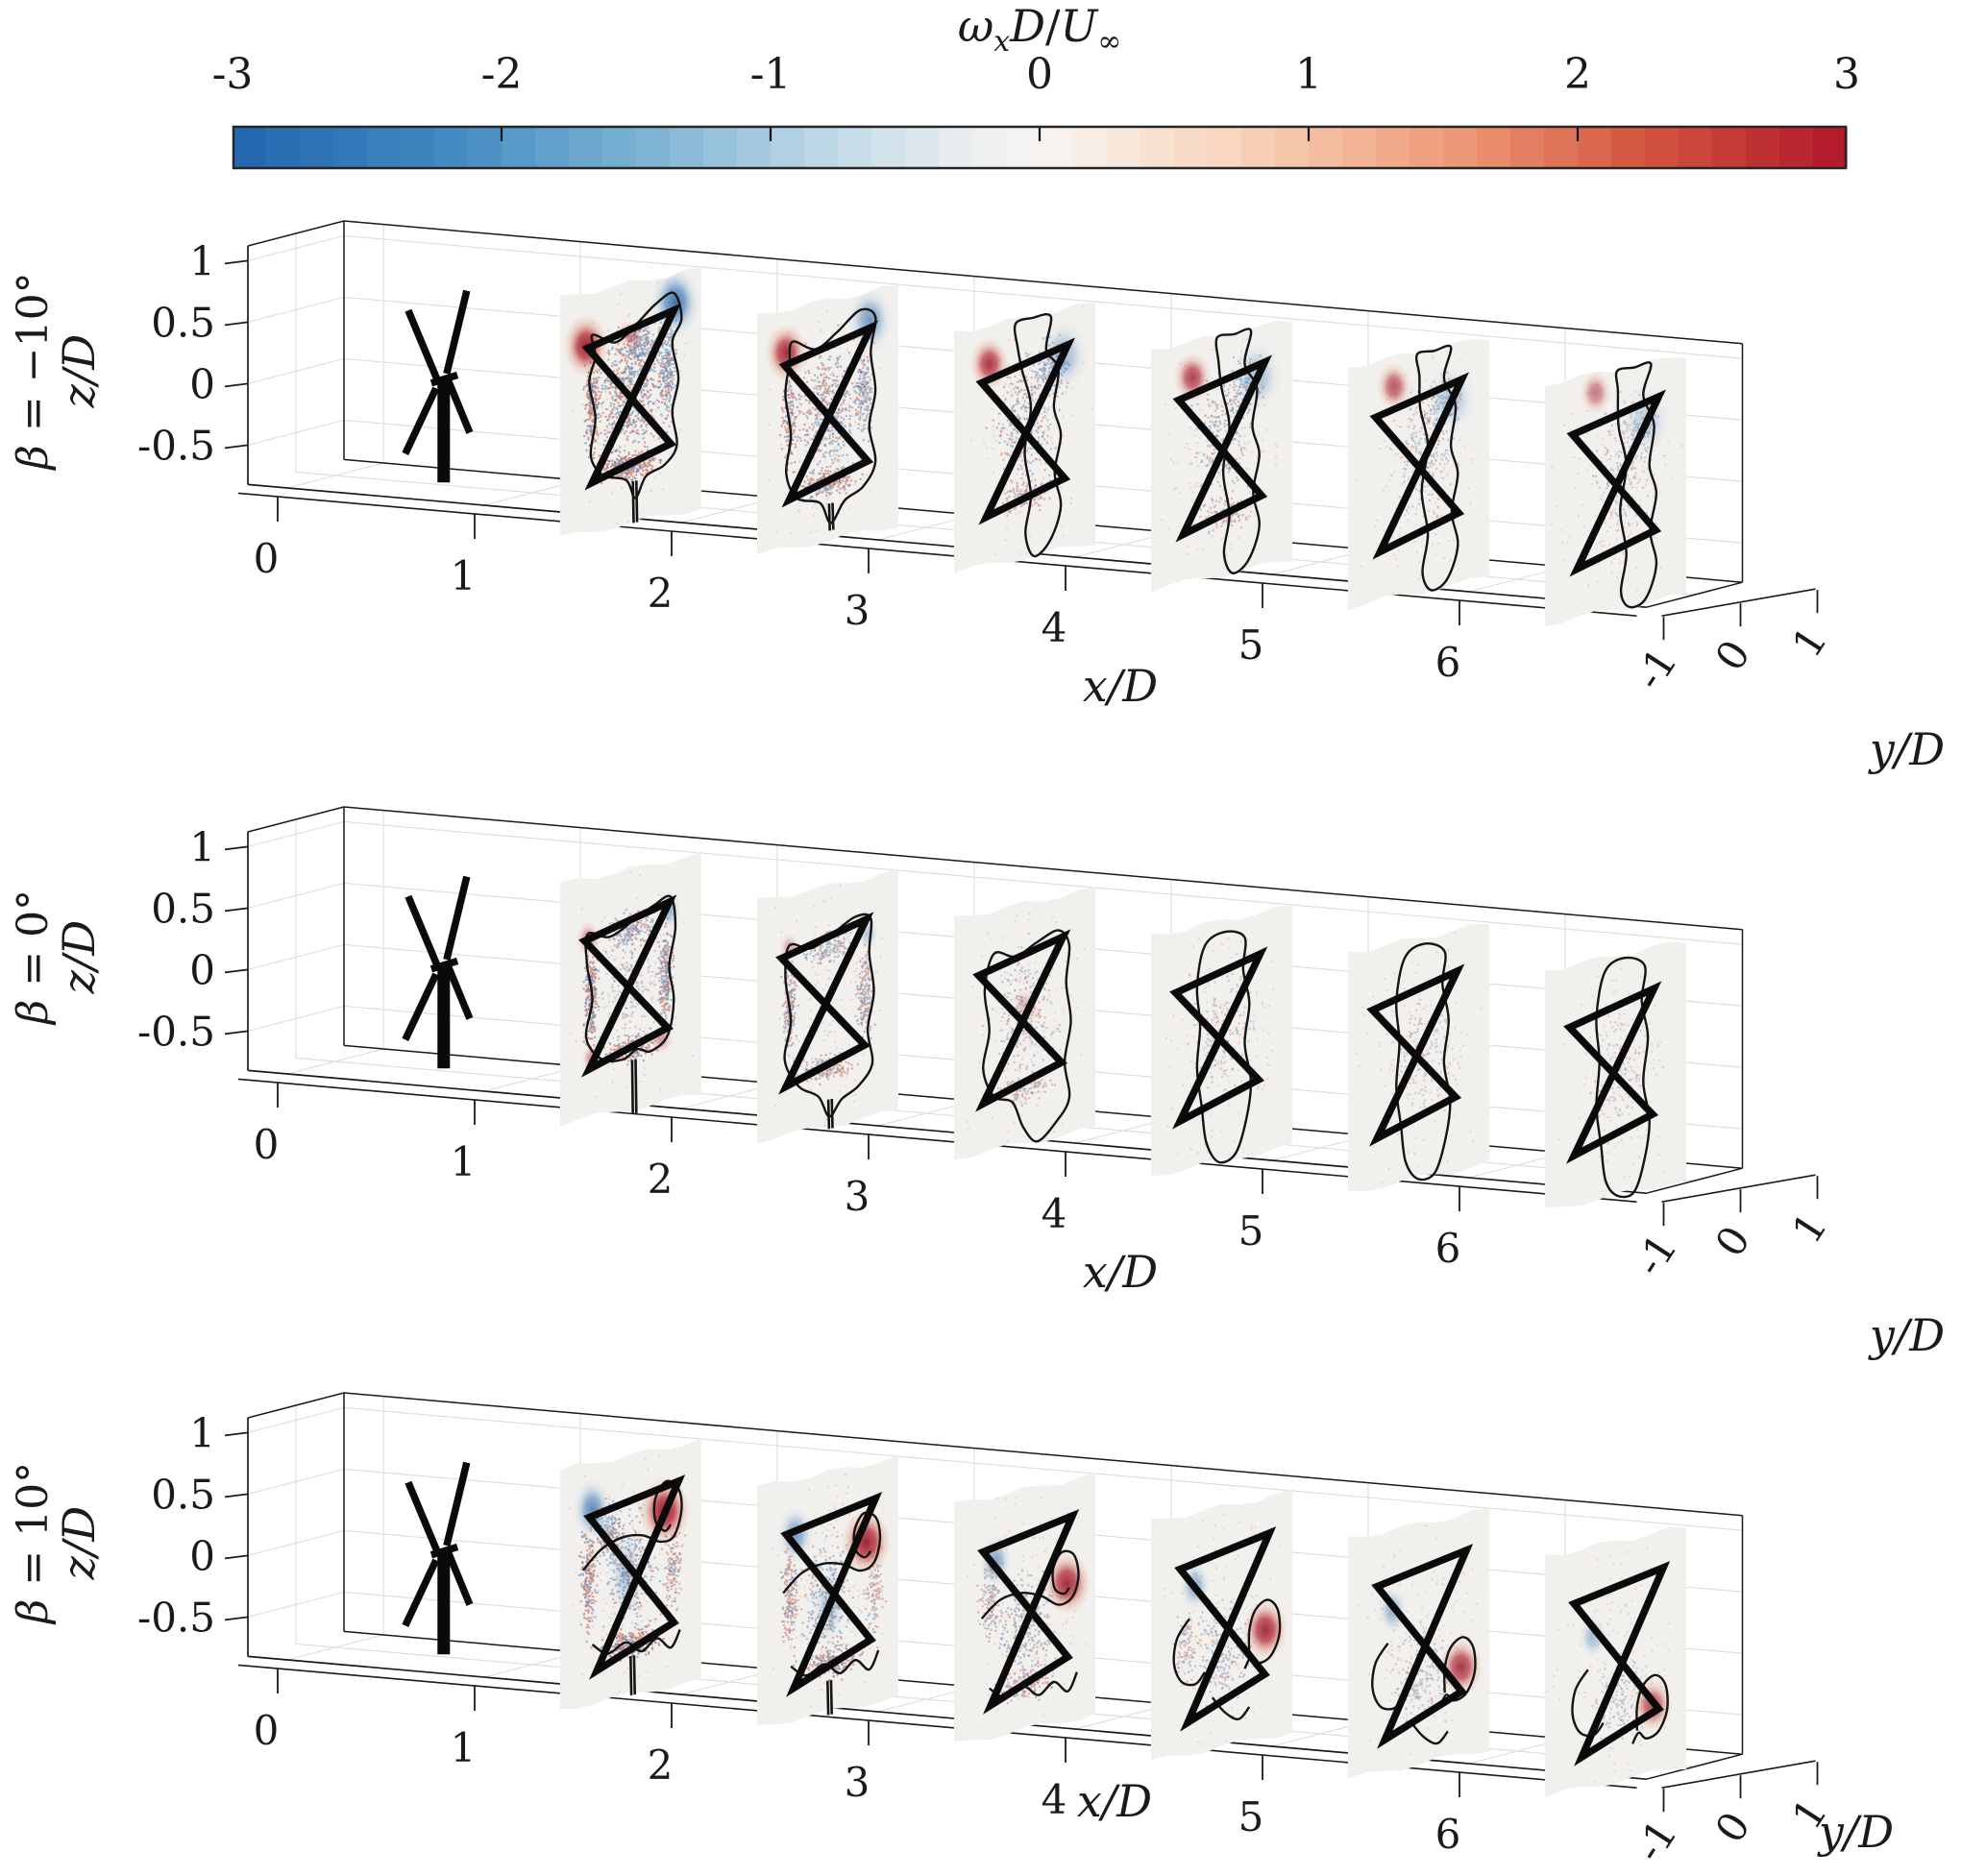  I want to click on y-axis-label: y/D, so click(1855, 1832).